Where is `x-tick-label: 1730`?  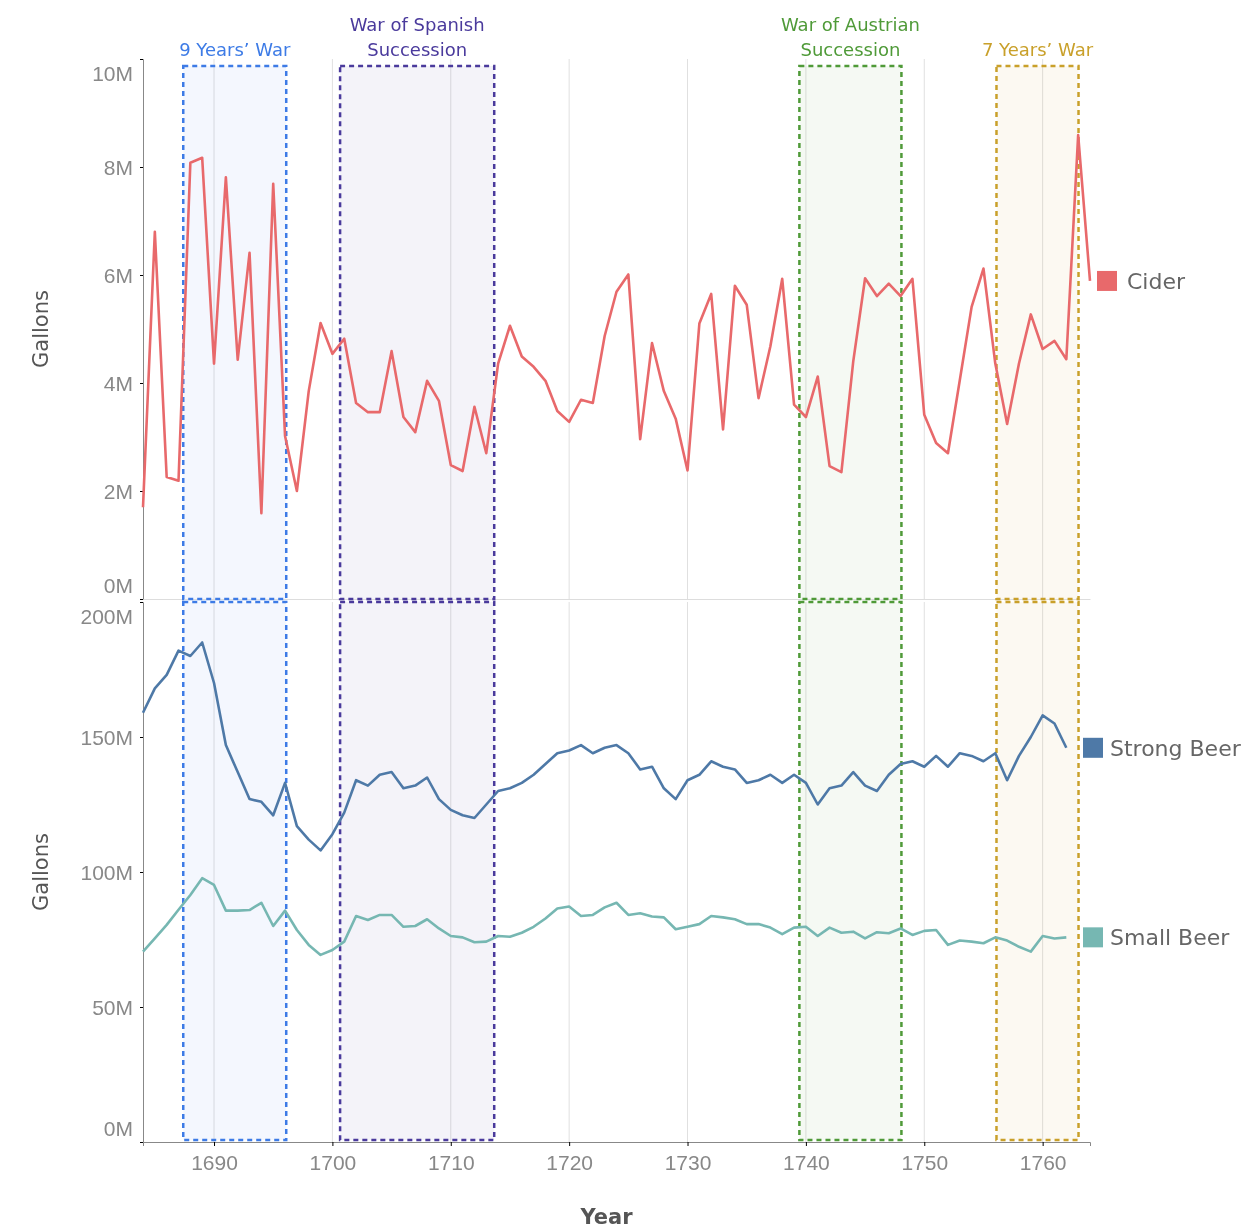 x-tick-label: 1730 is located at coordinates (688, 1162).